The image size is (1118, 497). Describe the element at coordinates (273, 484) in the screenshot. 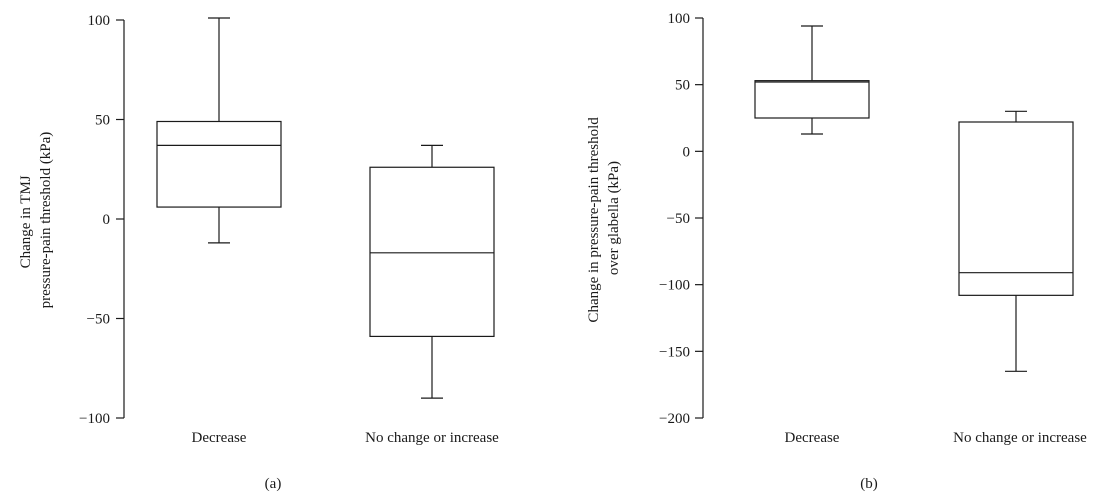

I see `panel-a-label: (a)` at that location.